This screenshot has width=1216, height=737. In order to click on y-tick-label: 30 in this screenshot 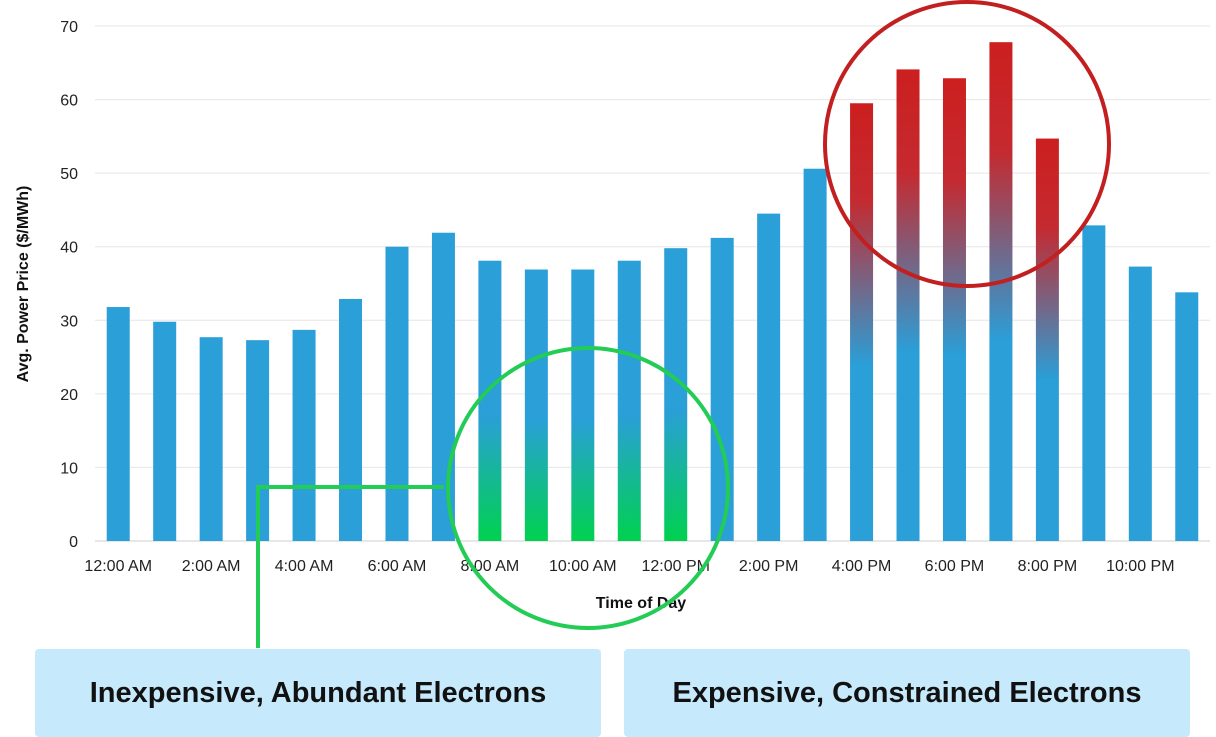, I will do `click(69, 321)`.